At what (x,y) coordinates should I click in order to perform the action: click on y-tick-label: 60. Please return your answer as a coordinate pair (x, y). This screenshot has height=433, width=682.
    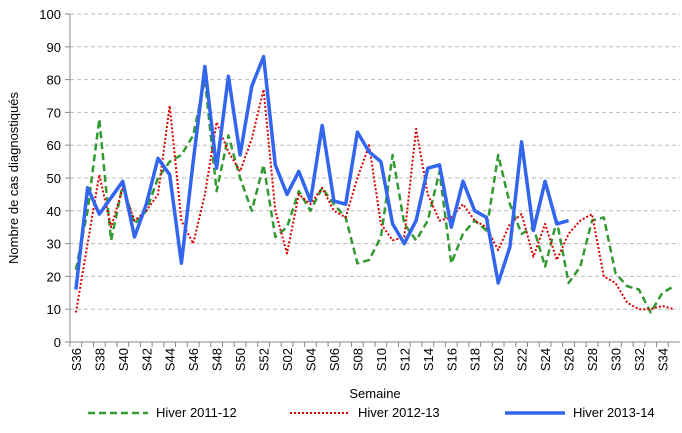
    Looking at the image, I should click on (54, 145).